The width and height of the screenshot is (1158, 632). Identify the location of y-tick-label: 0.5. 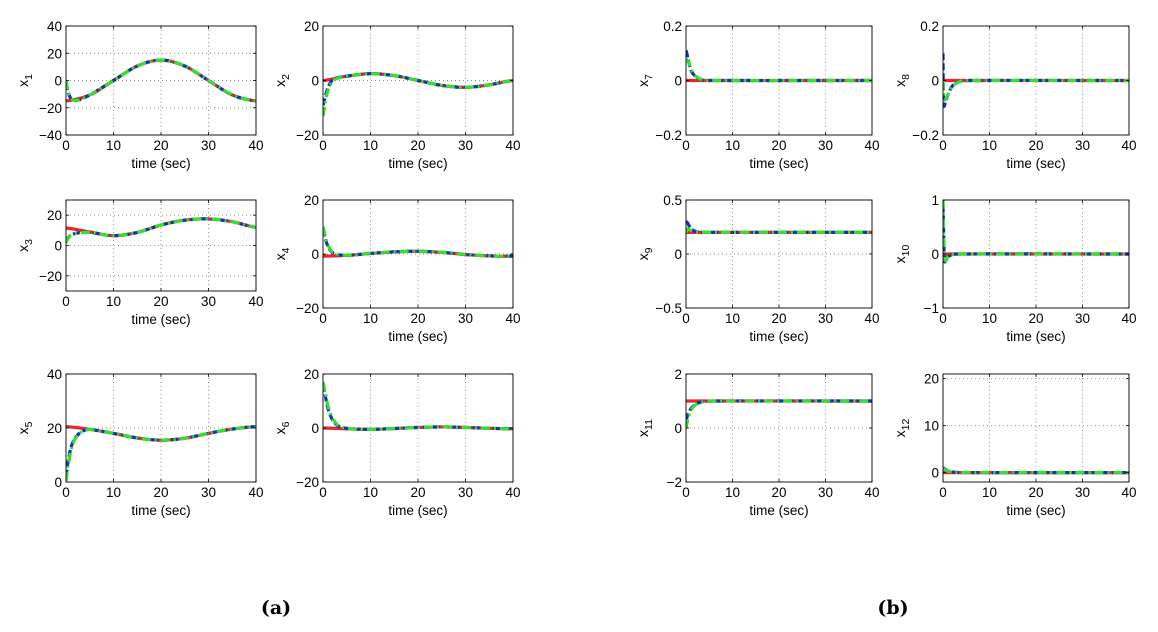
(672, 200).